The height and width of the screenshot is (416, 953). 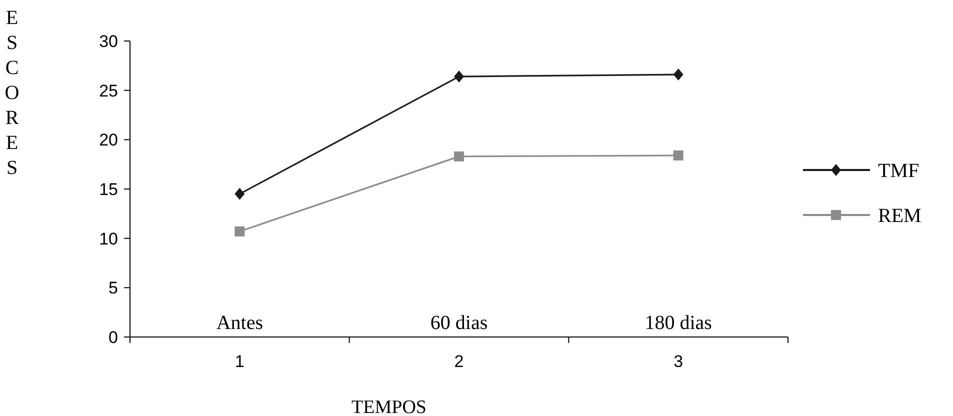 What do you see at coordinates (240, 323) in the screenshot?
I see `annotation: Antes` at bounding box center [240, 323].